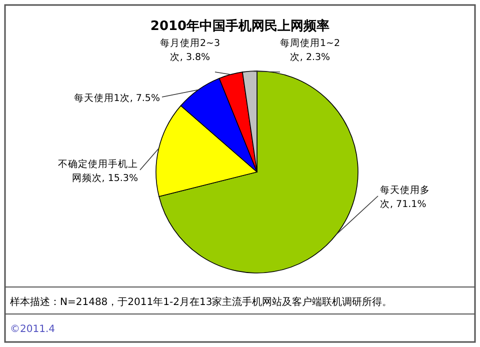 The image size is (480, 347). Describe the element at coordinates (32, 329) in the screenshot. I see `text: ©2011.4` at that location.